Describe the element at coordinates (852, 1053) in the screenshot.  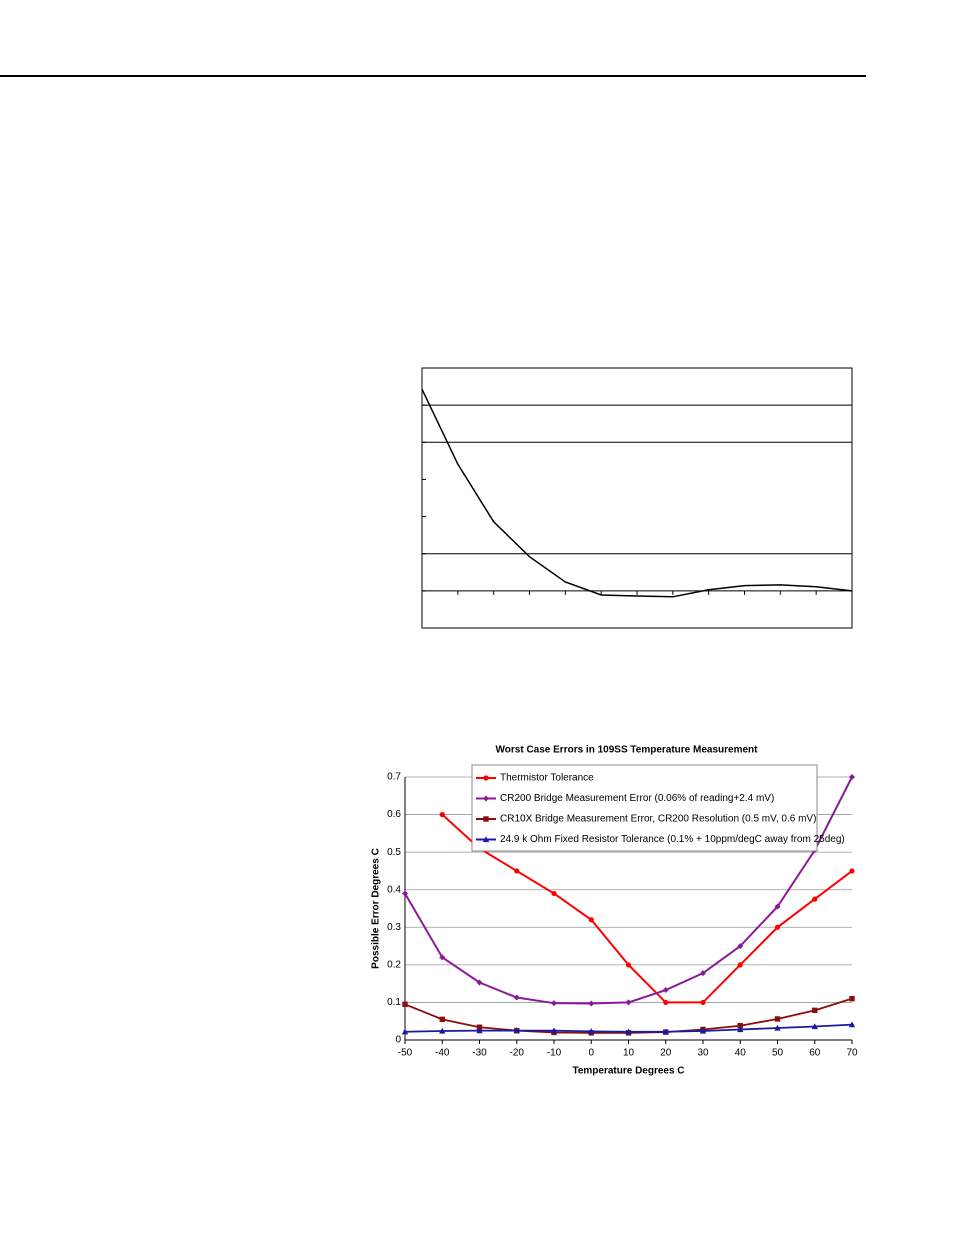
I see `x-tick-label: 70` at that location.